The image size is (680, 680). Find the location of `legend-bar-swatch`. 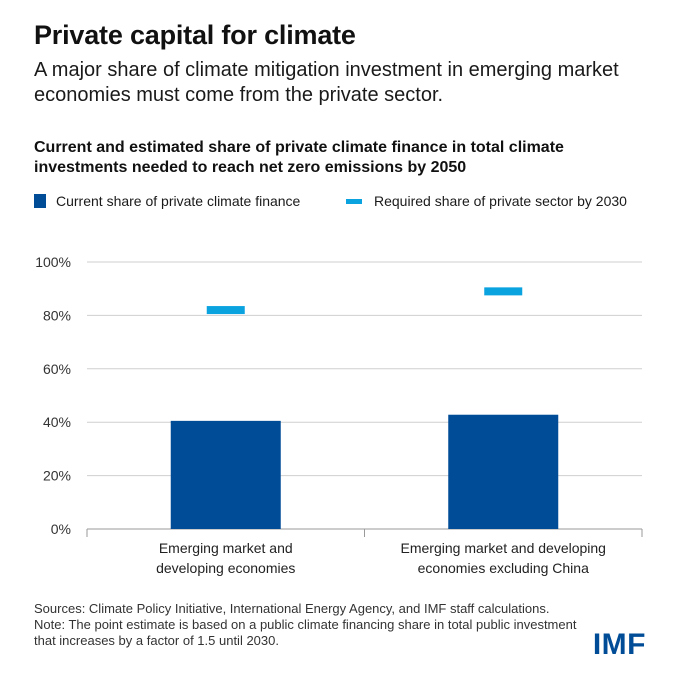

legend-bar-swatch is located at coordinates (40, 201).